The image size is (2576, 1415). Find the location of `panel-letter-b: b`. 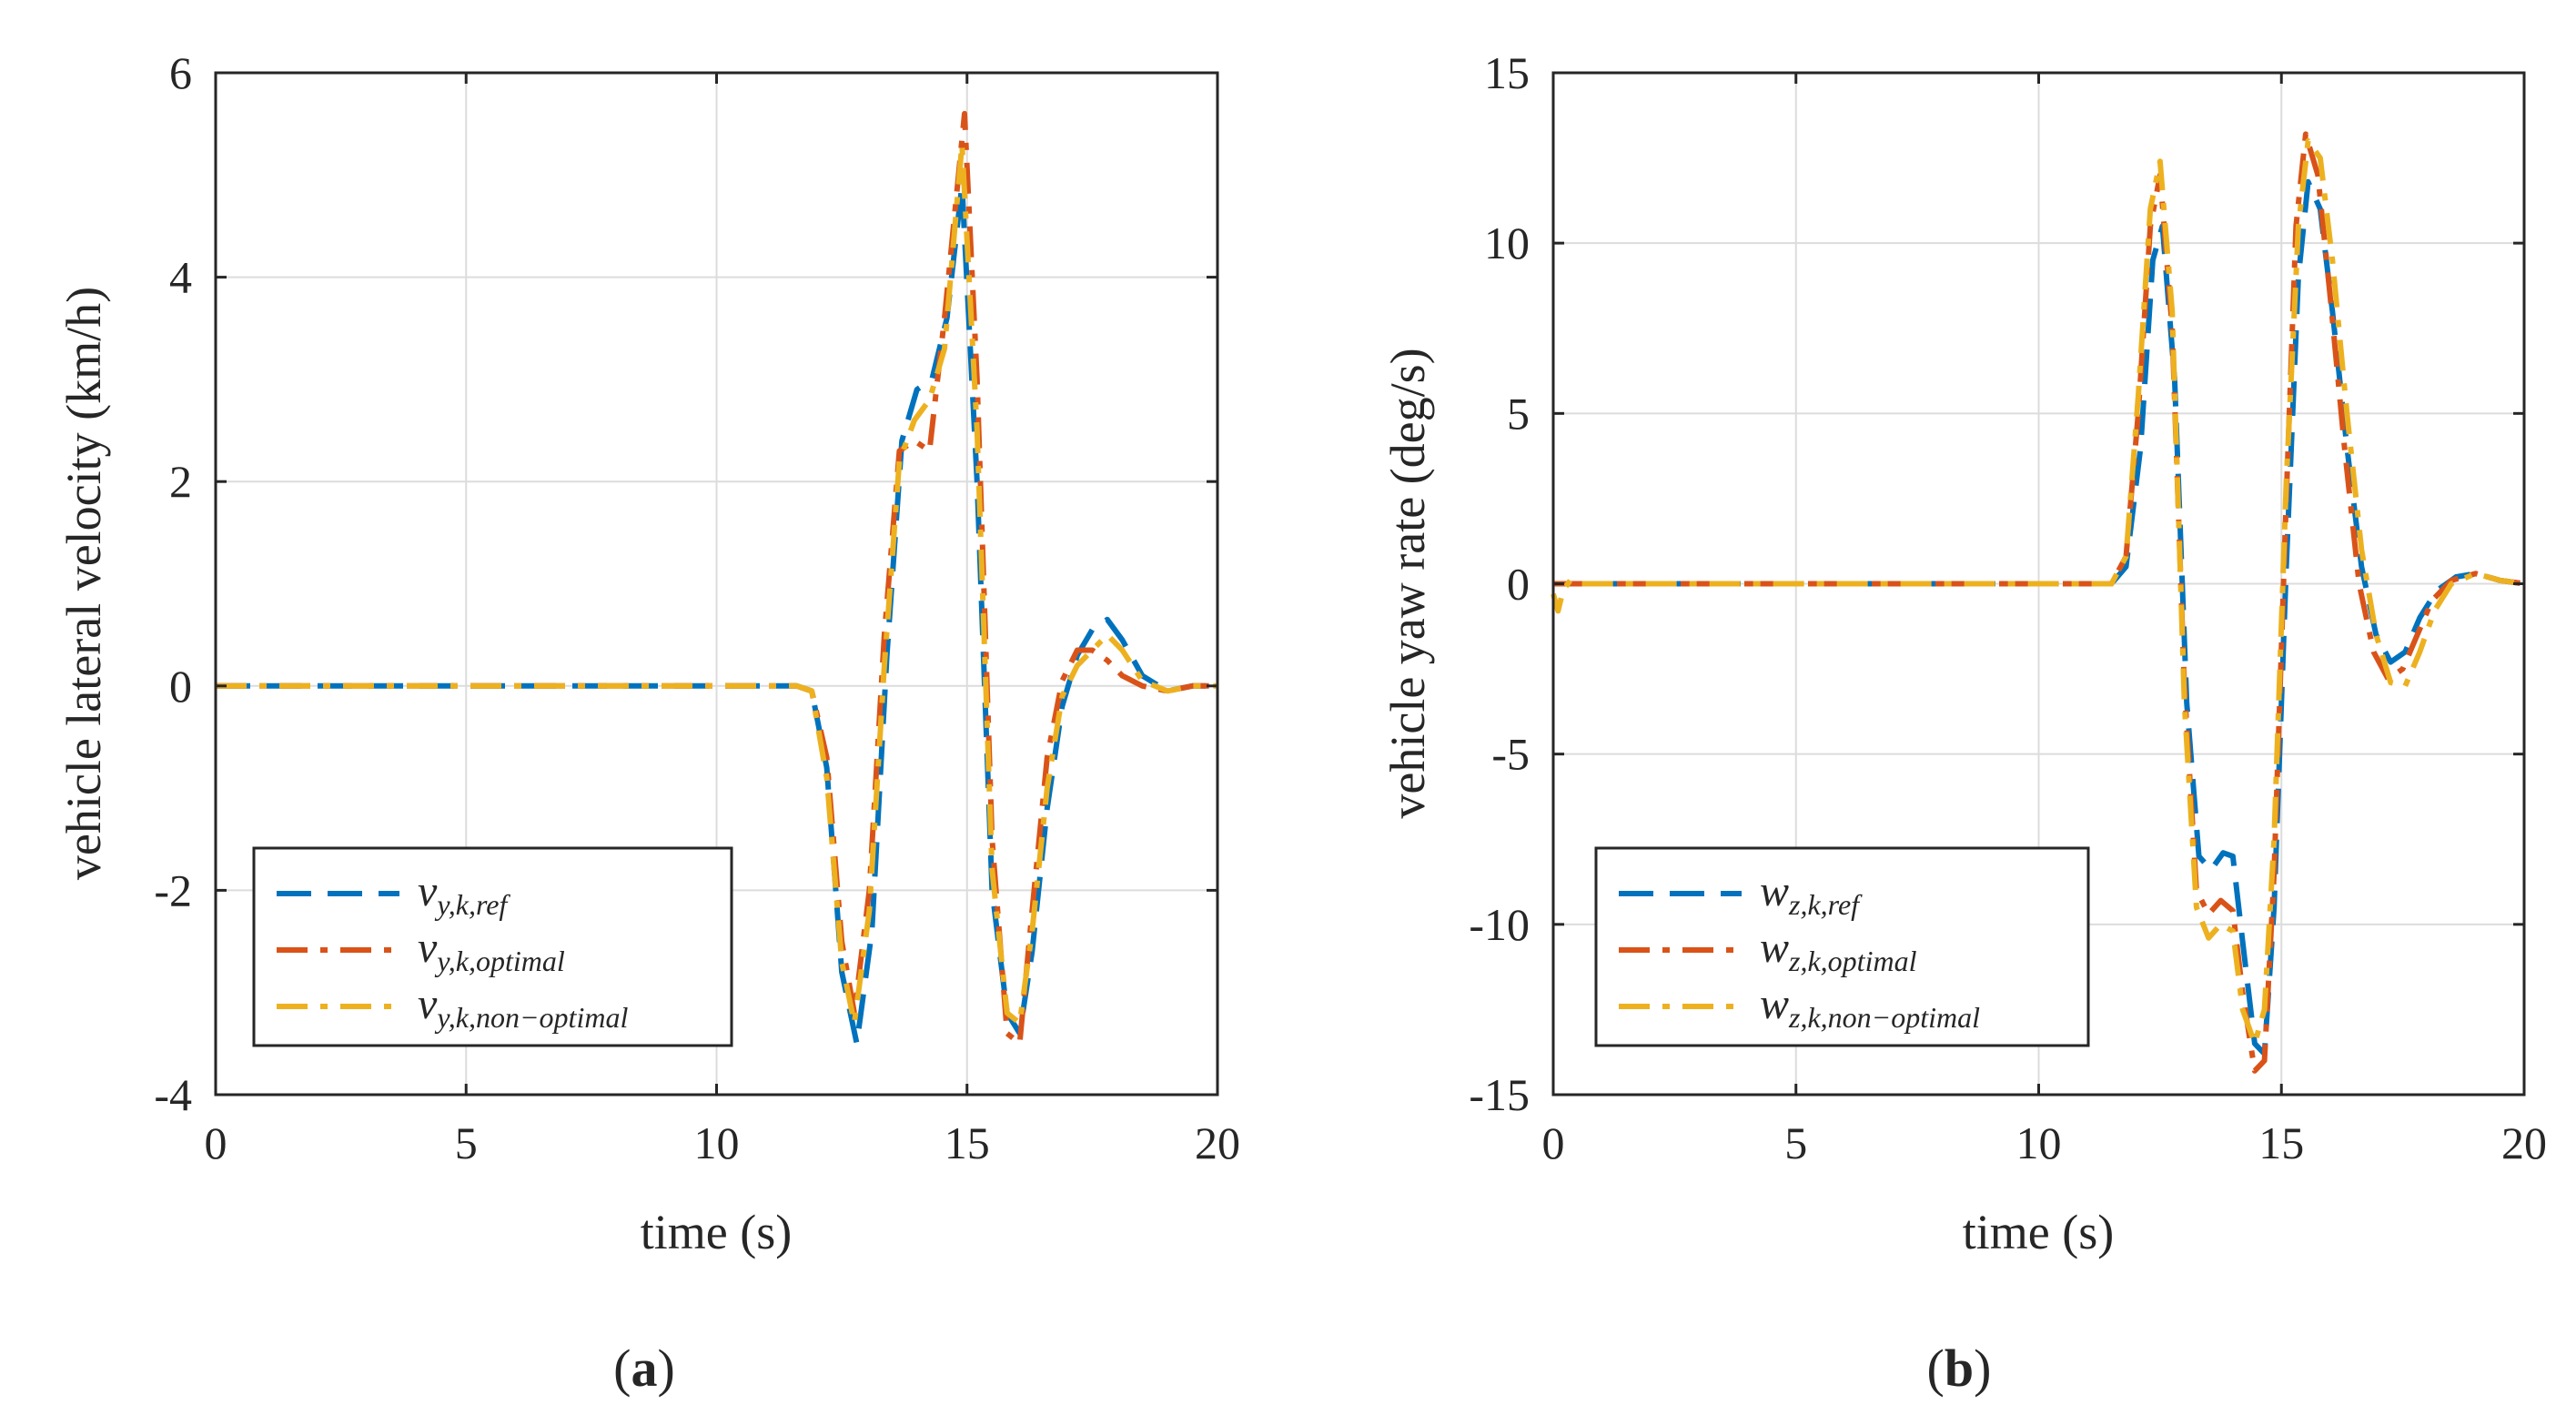

panel-letter-b: b is located at coordinates (1959, 1368).